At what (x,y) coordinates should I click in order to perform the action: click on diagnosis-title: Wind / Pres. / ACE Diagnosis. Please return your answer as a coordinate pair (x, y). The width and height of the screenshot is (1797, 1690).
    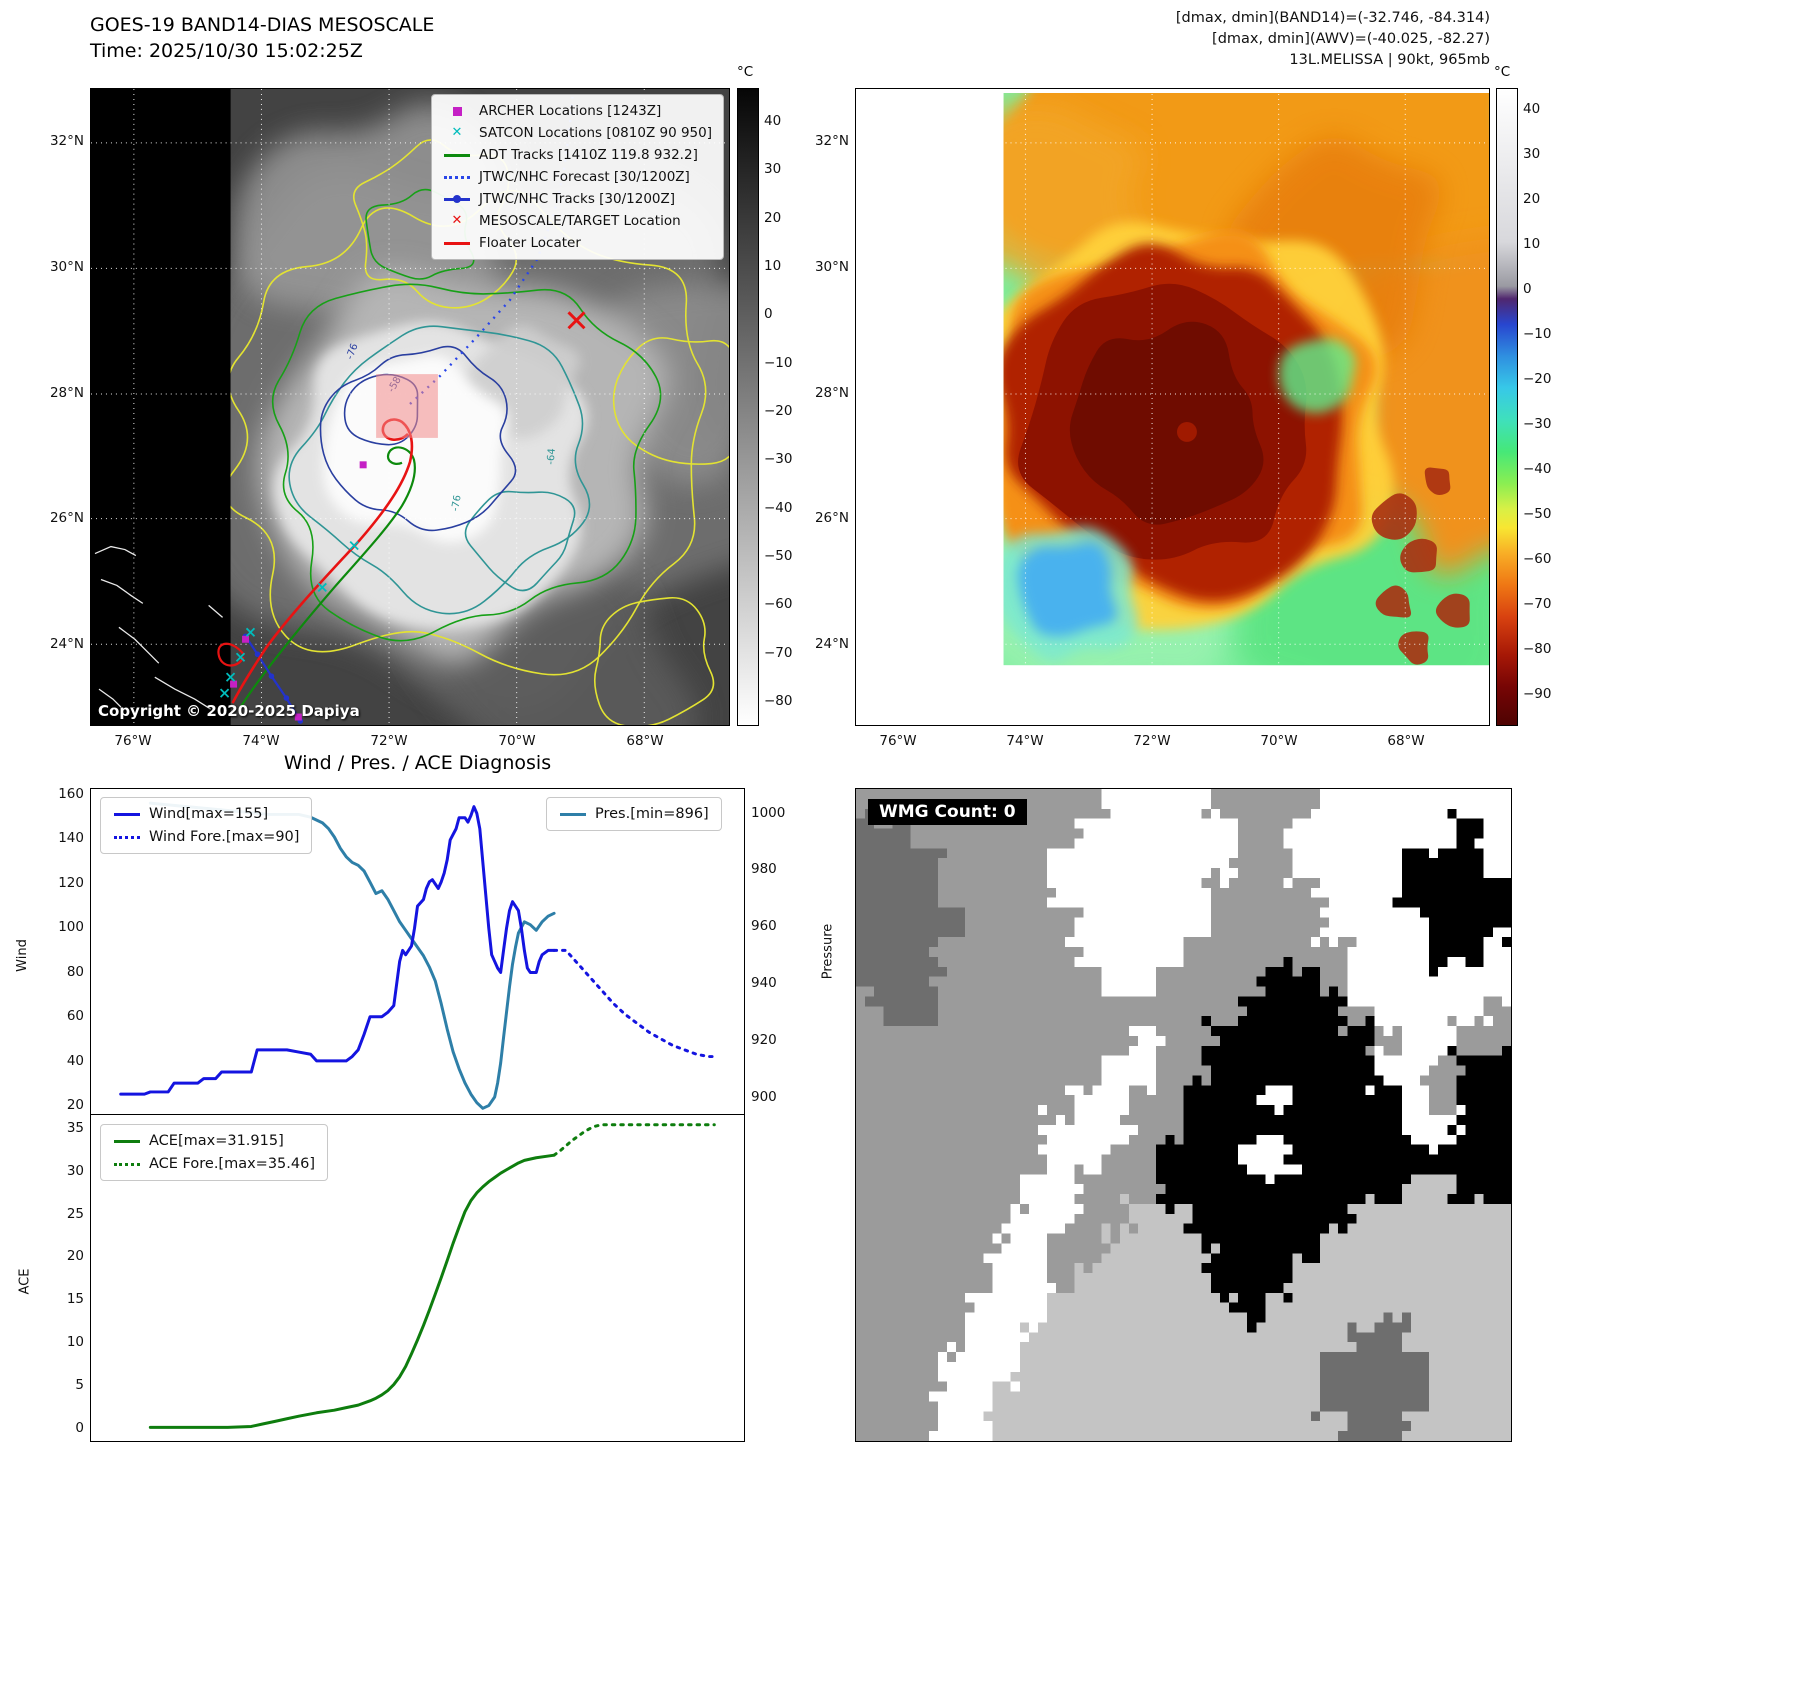
    Looking at the image, I should click on (417, 763).